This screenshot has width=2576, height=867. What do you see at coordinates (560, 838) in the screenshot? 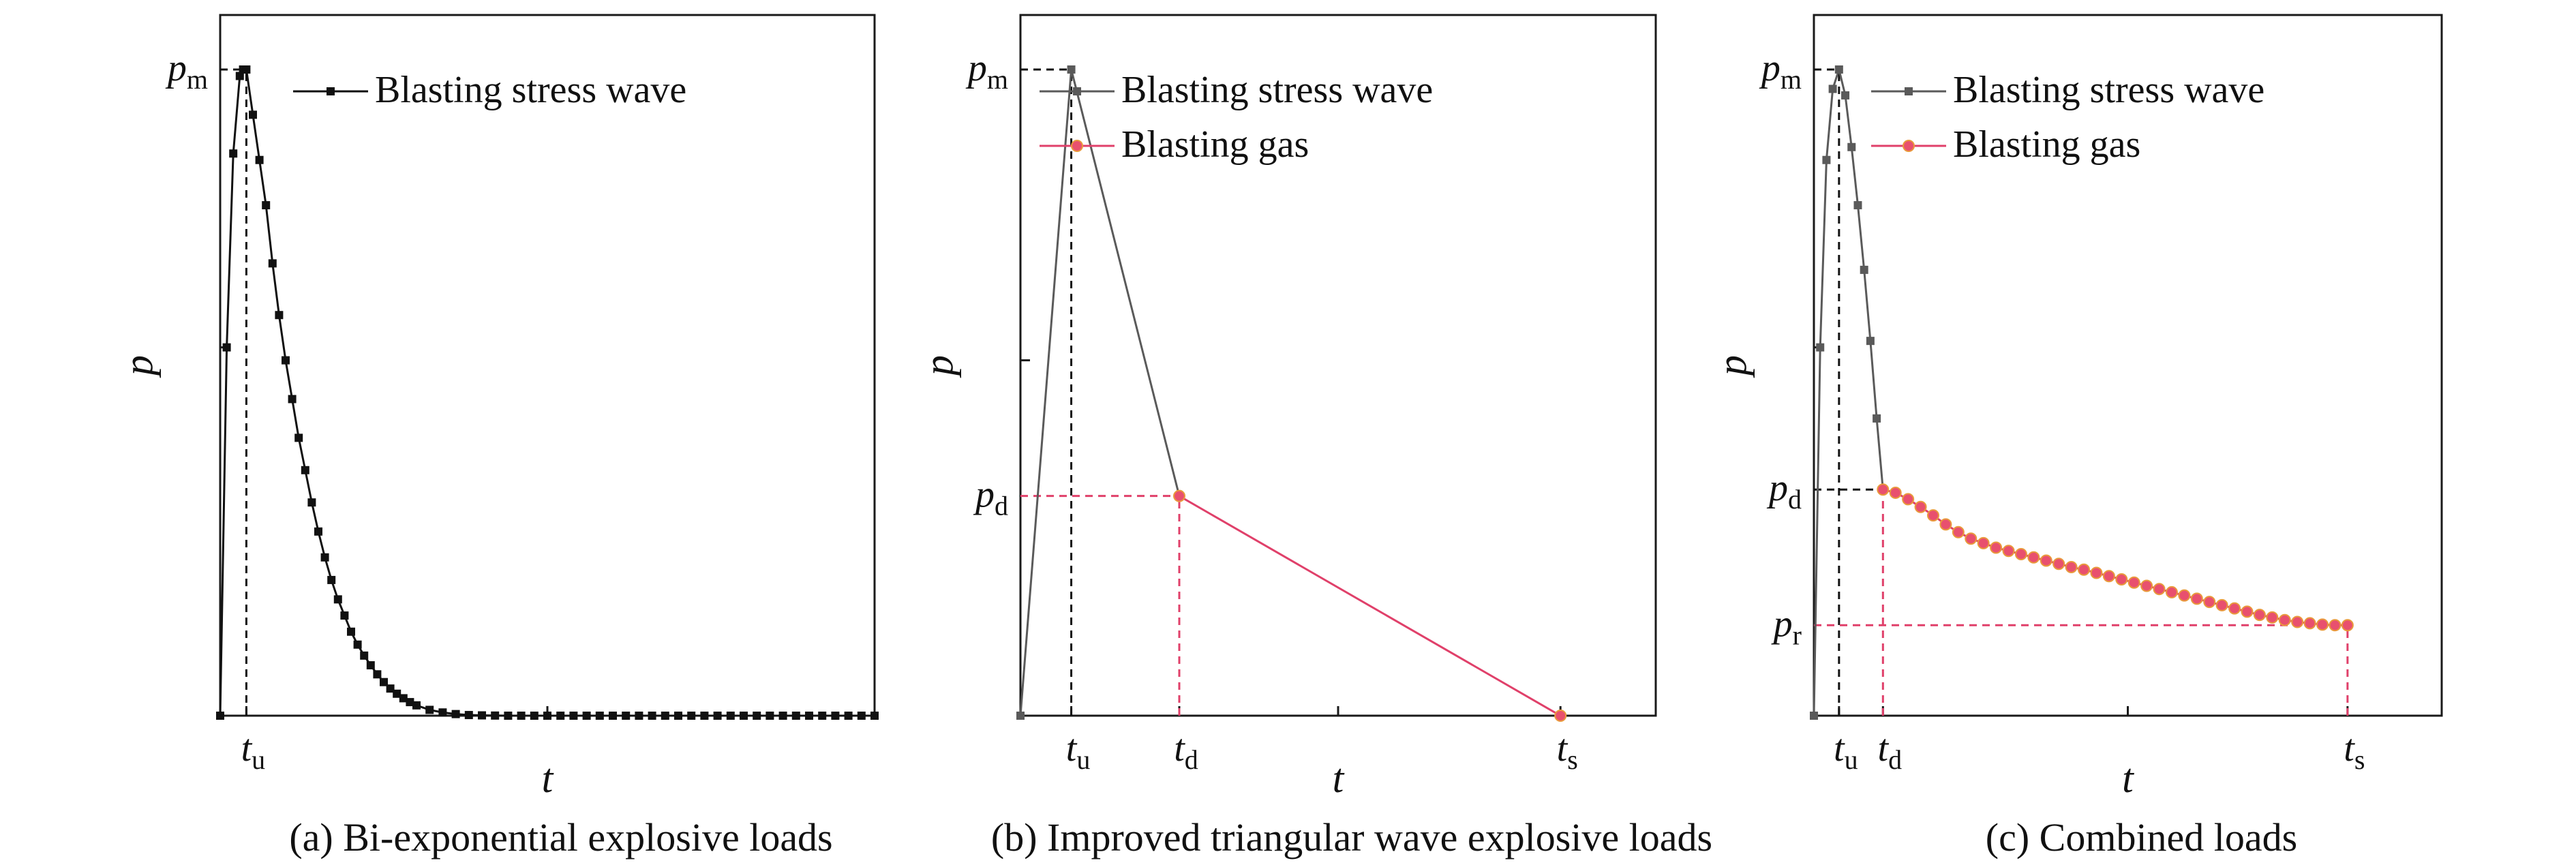
I see `panel-caption: (a) Bi-exponential explosive loads` at bounding box center [560, 838].